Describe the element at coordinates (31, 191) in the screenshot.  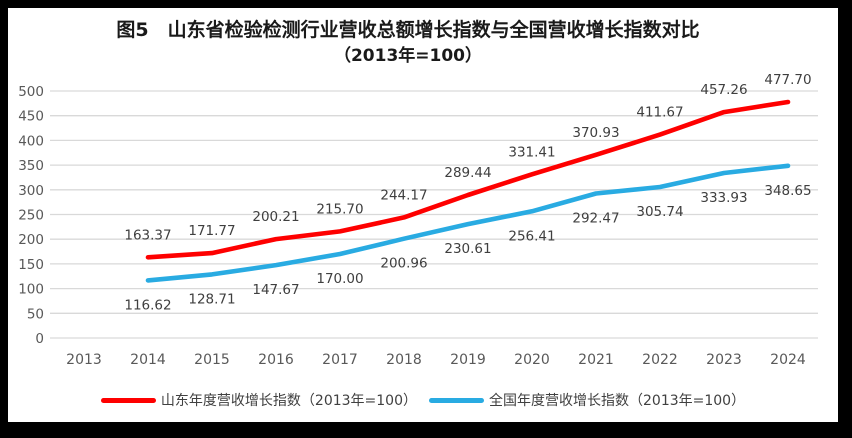
I see `y-axis-tick-label: 300` at that location.